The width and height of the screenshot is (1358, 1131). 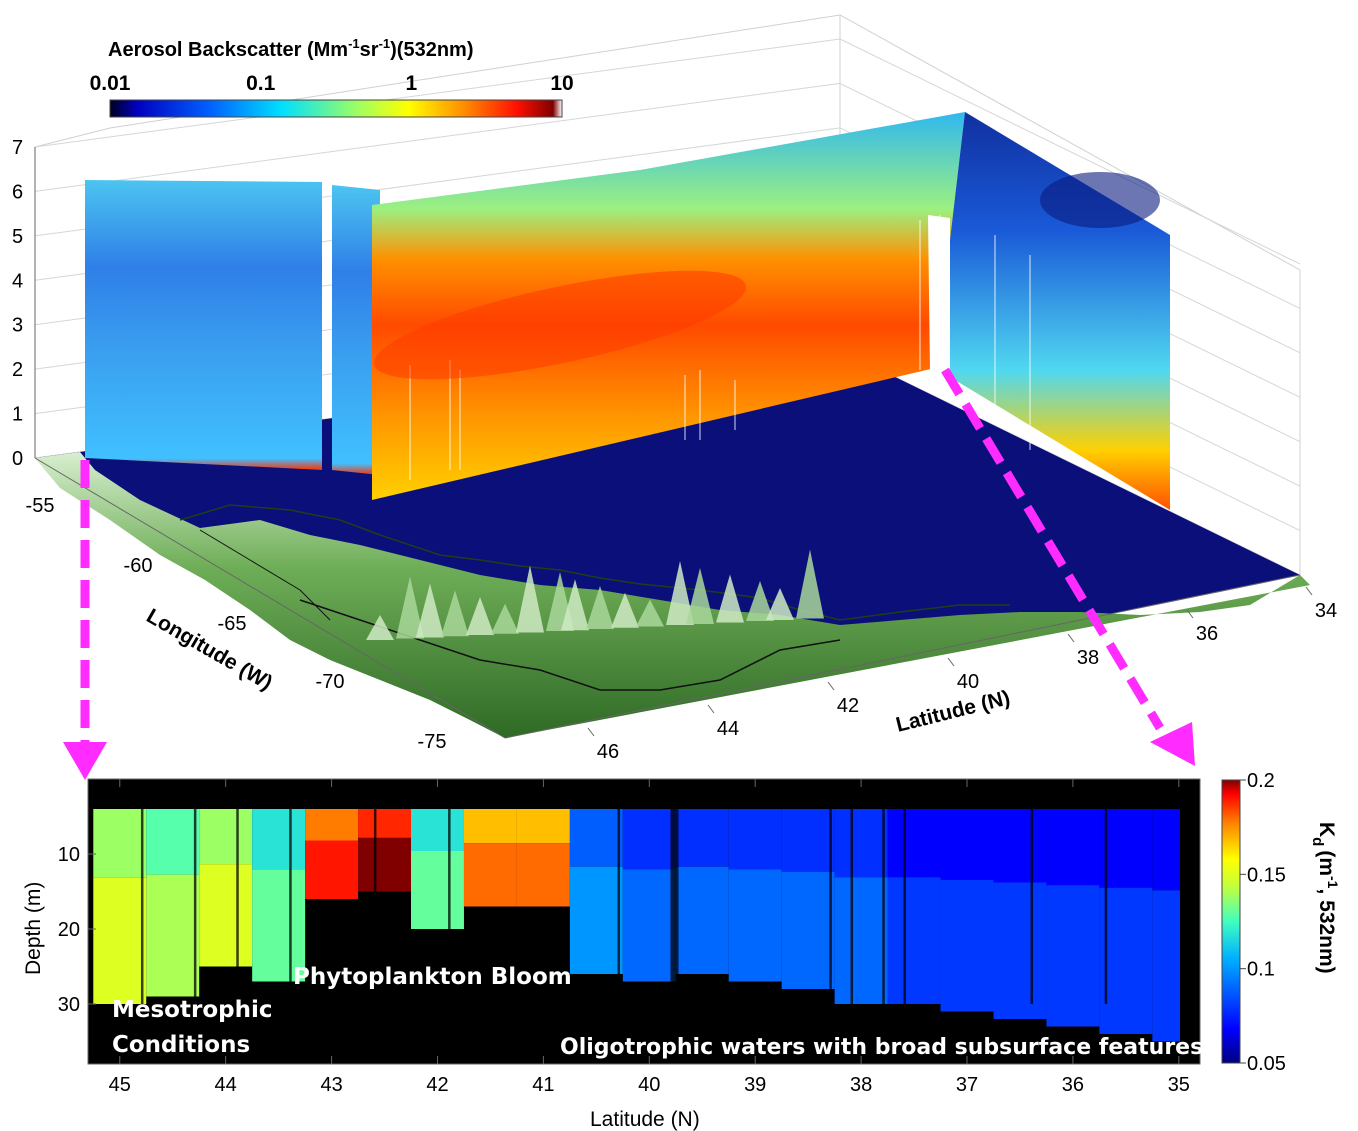 I want to click on z-tick-label: 7, so click(x=17, y=148).